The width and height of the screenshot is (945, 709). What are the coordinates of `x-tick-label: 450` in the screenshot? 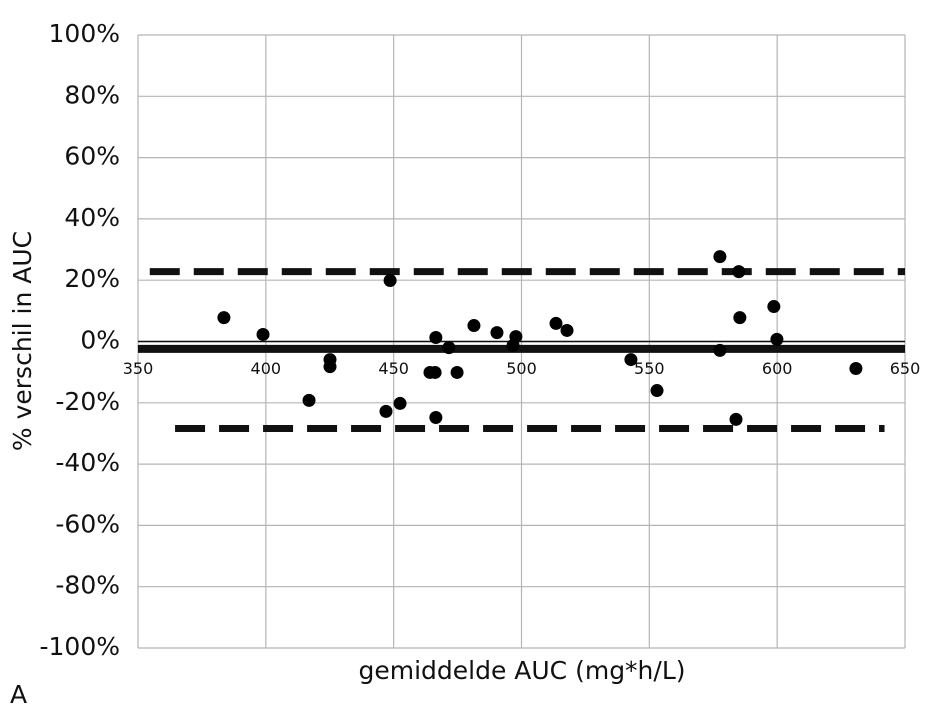 It's located at (393, 368).